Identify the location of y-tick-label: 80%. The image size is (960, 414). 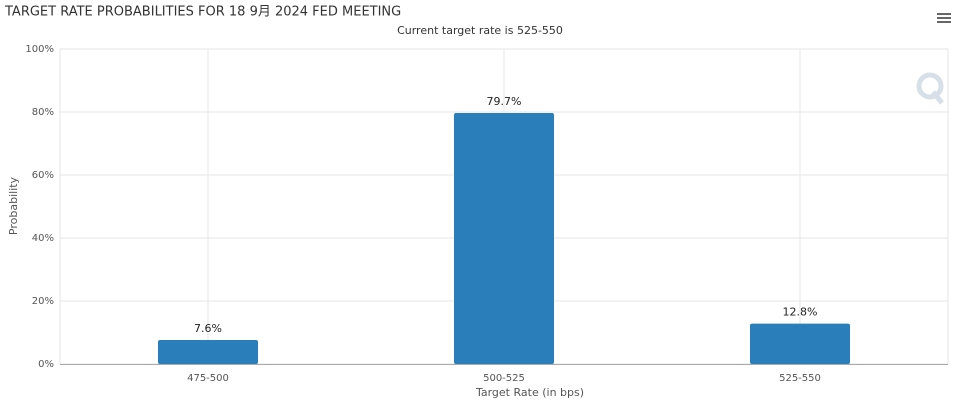
(43, 112).